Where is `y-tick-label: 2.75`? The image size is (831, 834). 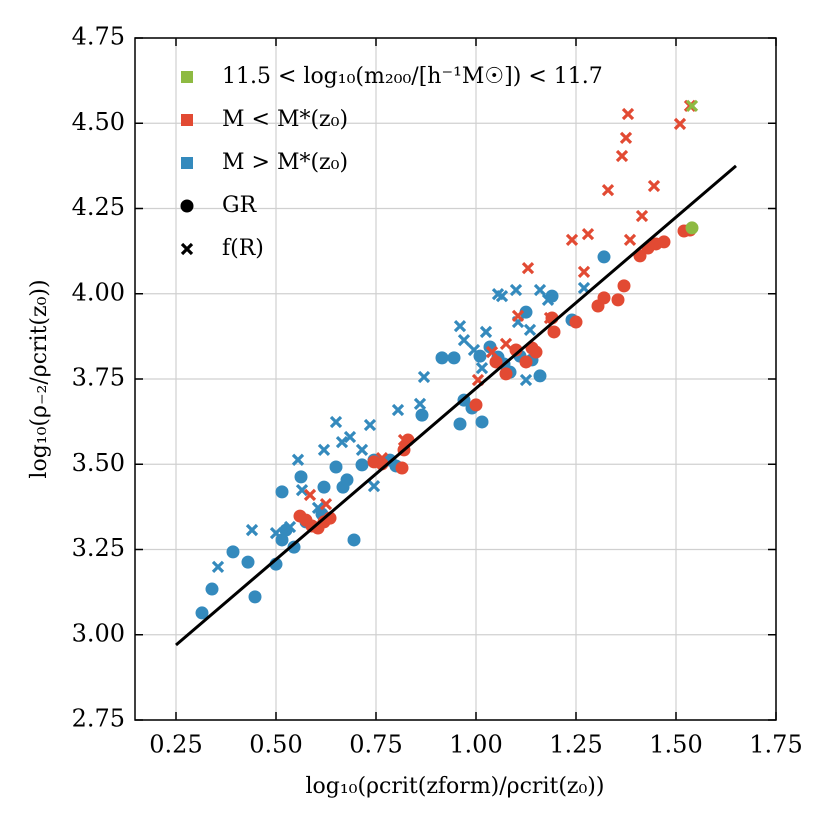
y-tick-label: 2.75 is located at coordinates (98, 719).